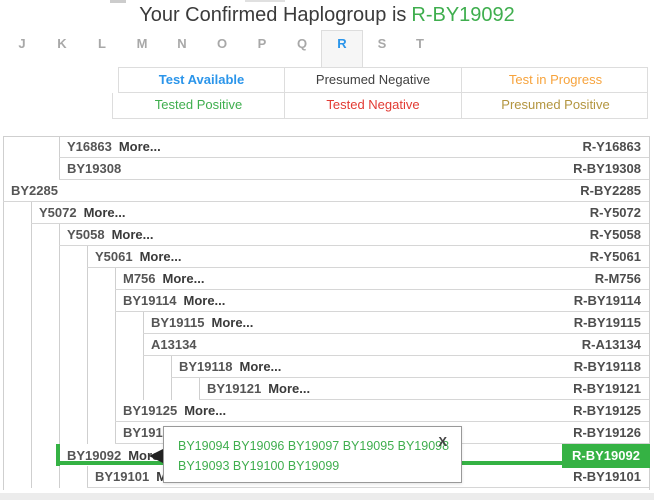  What do you see at coordinates (607, 322) in the screenshot?
I see `branch-label: R-BY19115` at bounding box center [607, 322].